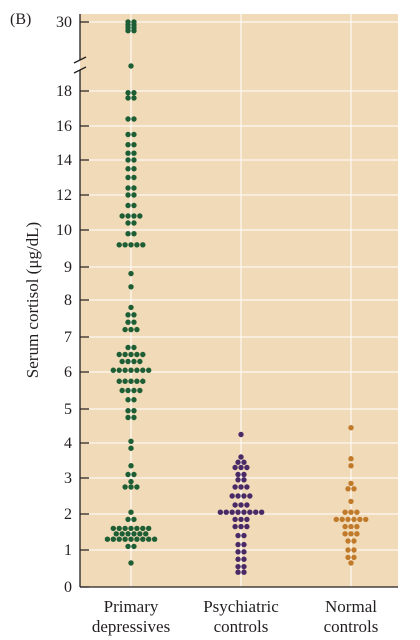 Image resolution: width=420 pixels, height=640 pixels. What do you see at coordinates (68, 409) in the screenshot?
I see `y-tick-label: 5` at bounding box center [68, 409].